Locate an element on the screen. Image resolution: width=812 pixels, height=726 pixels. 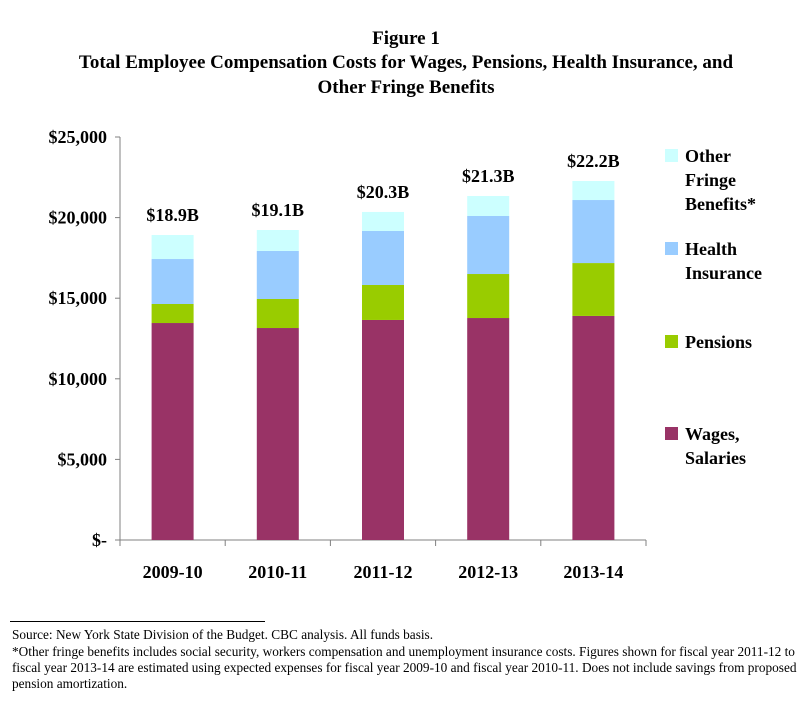
x-tick-label: 2009-10 is located at coordinates (173, 572).